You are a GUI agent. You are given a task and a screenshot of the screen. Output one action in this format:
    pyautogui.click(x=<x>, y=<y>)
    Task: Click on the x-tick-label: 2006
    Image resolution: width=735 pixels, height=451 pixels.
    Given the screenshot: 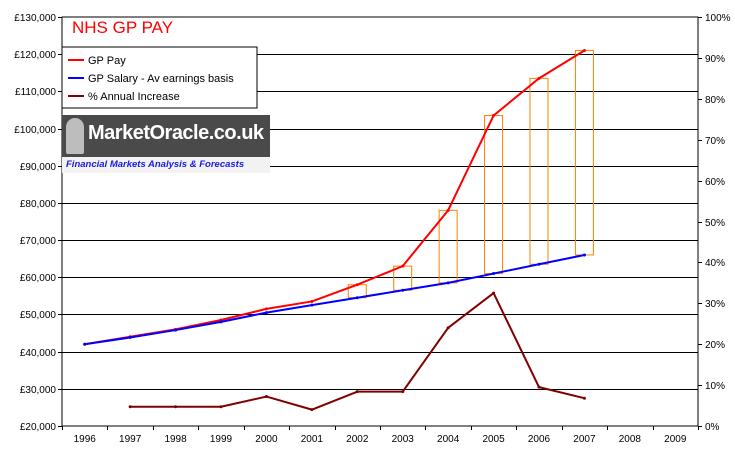 What is the action you would take?
    pyautogui.click(x=539, y=439)
    